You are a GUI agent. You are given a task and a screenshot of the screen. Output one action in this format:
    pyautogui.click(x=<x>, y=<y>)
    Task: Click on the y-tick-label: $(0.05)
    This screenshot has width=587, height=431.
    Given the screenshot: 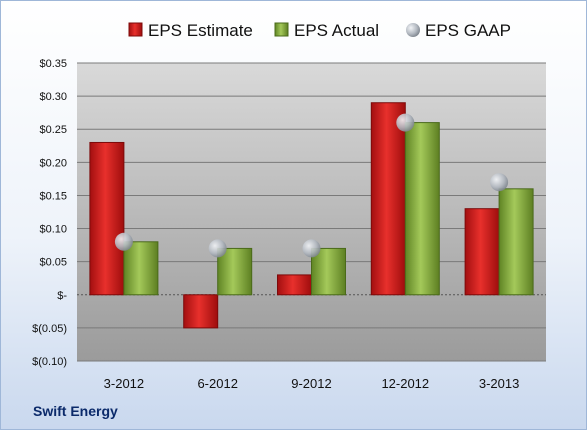 What is the action you would take?
    pyautogui.click(x=49, y=329)
    